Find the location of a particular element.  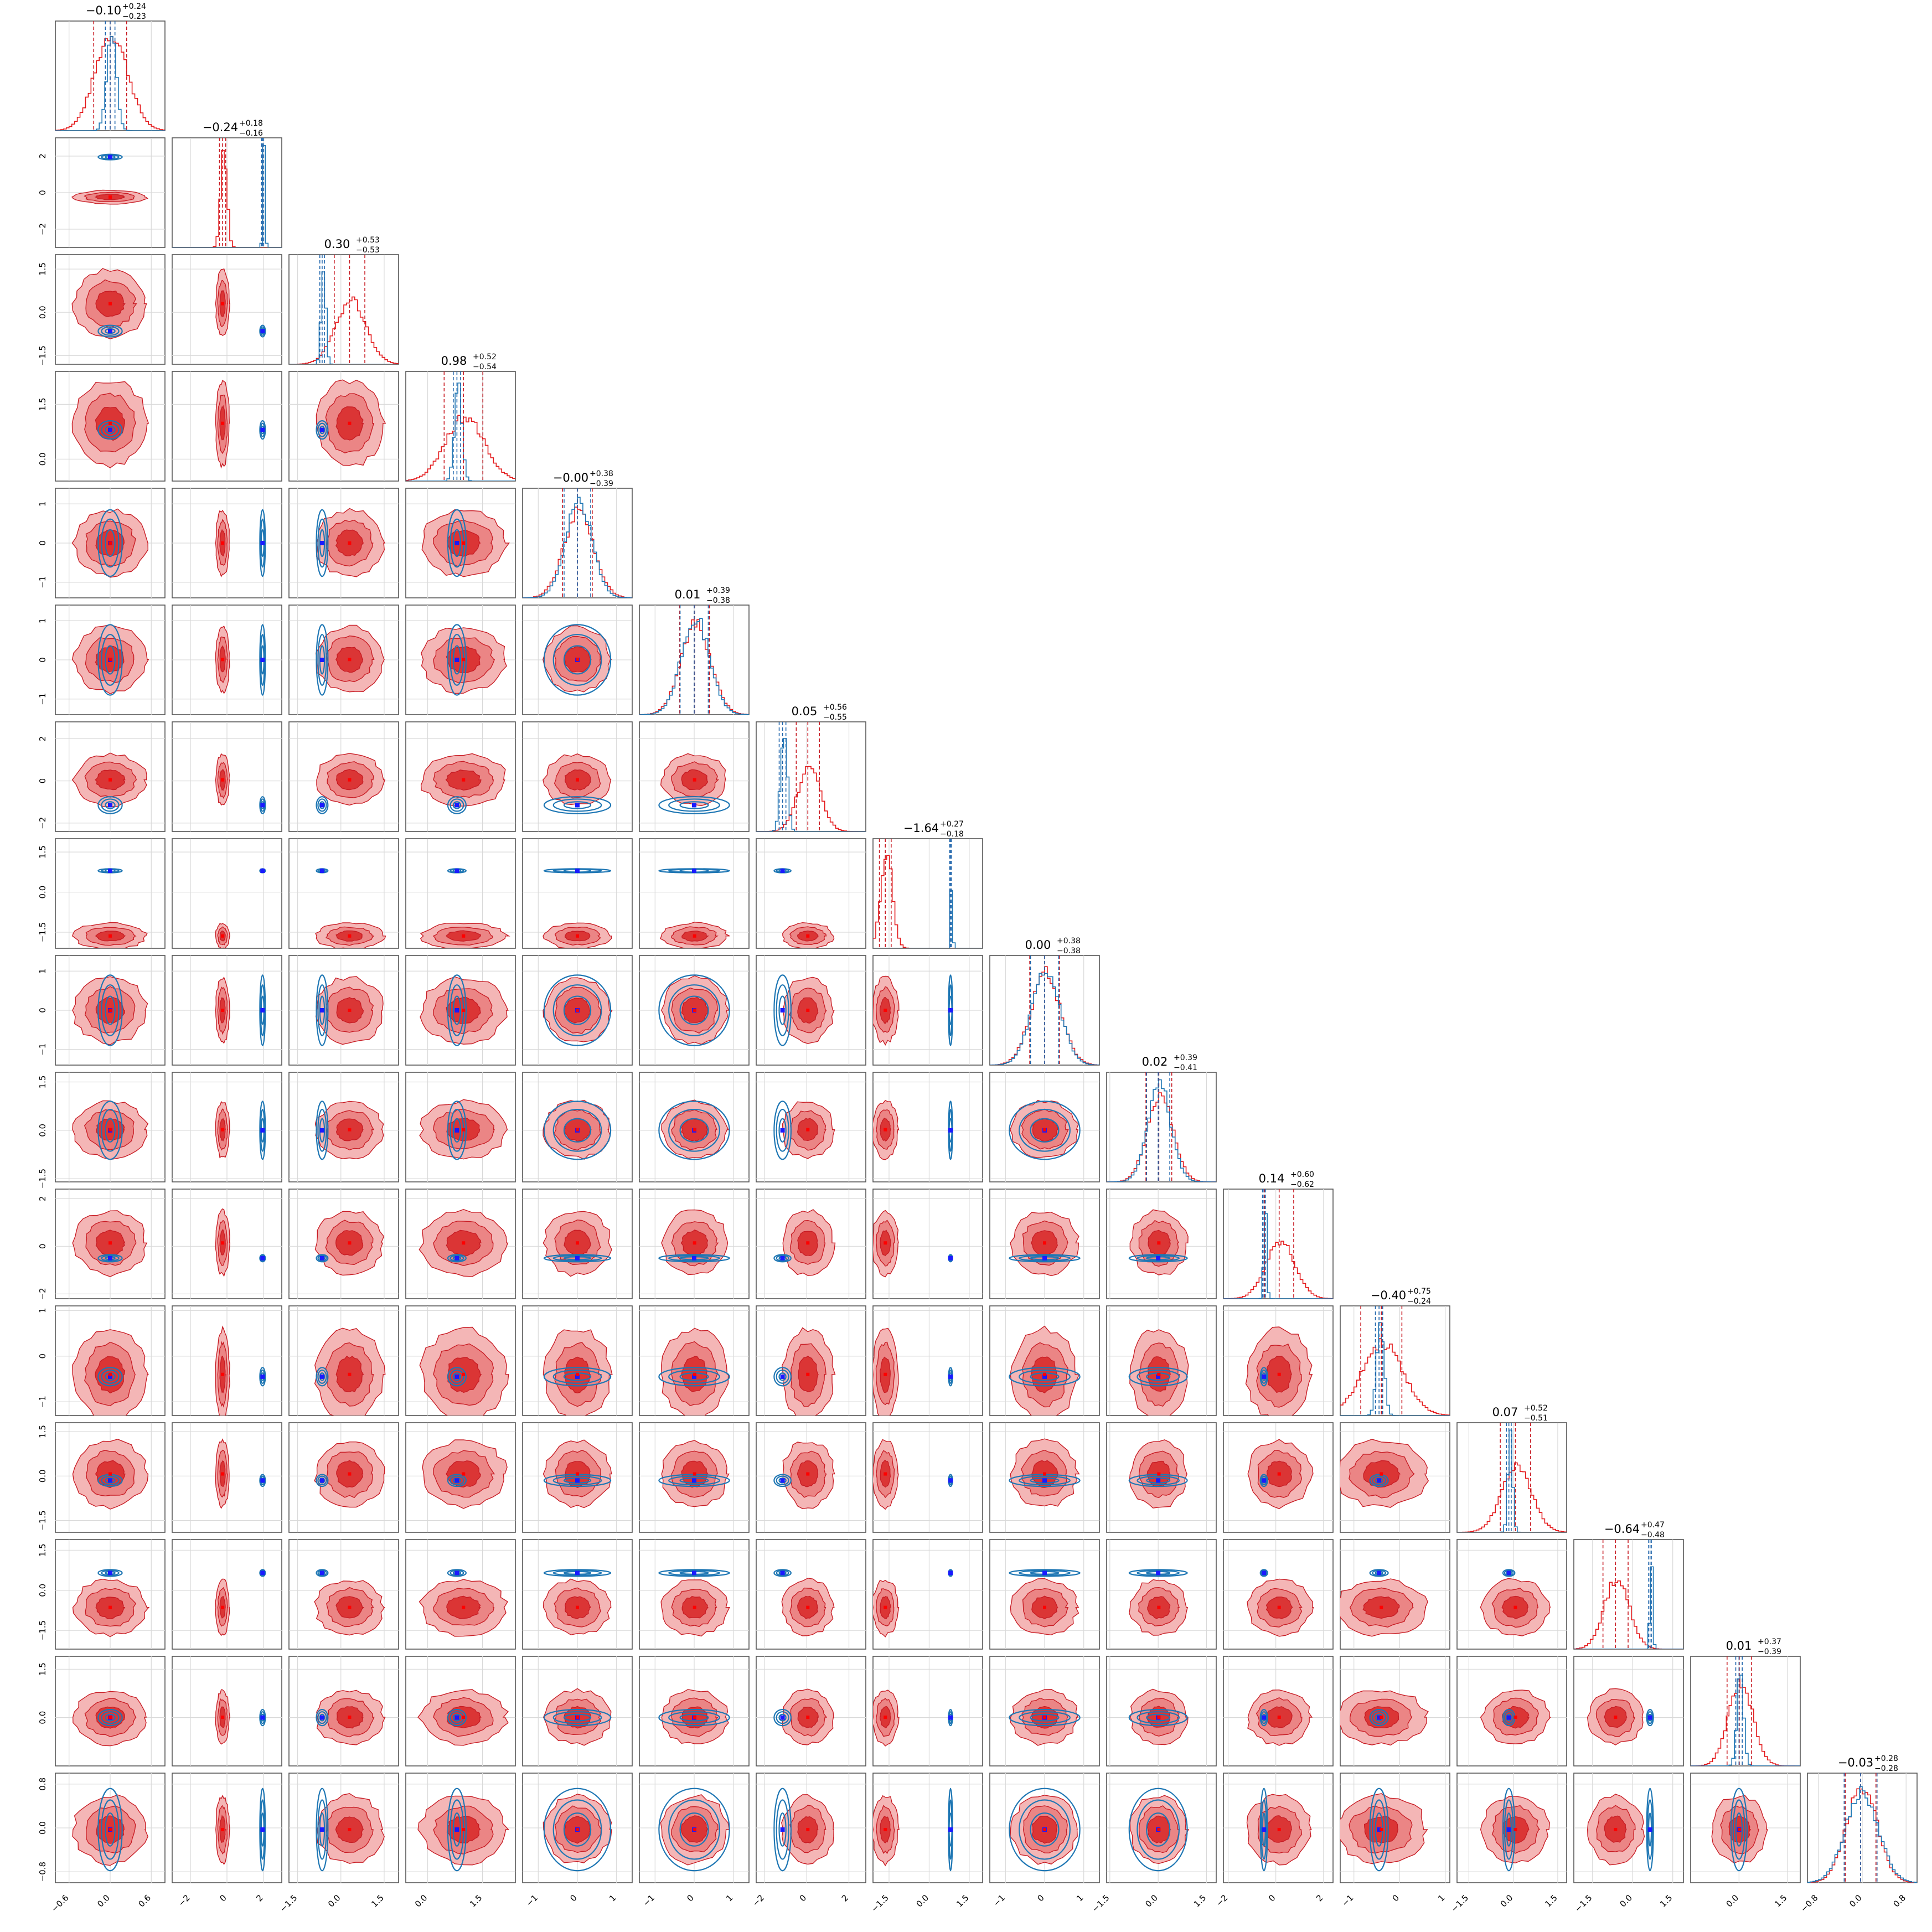

y-tick-label: 0 is located at coordinates (43, 1357).